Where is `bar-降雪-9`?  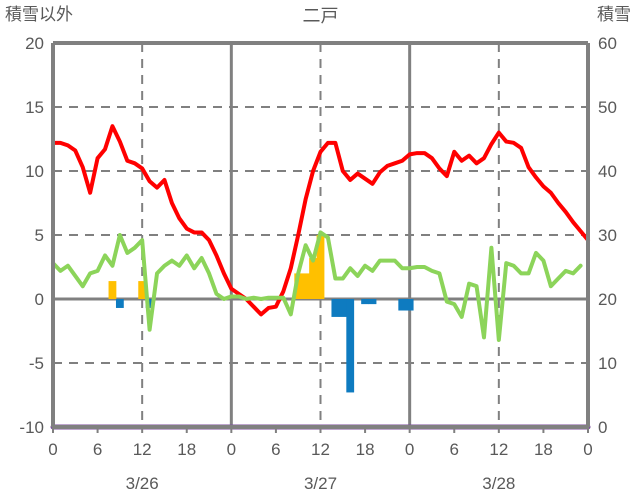
bar-降雪-9 is located at coordinates (119, 303).